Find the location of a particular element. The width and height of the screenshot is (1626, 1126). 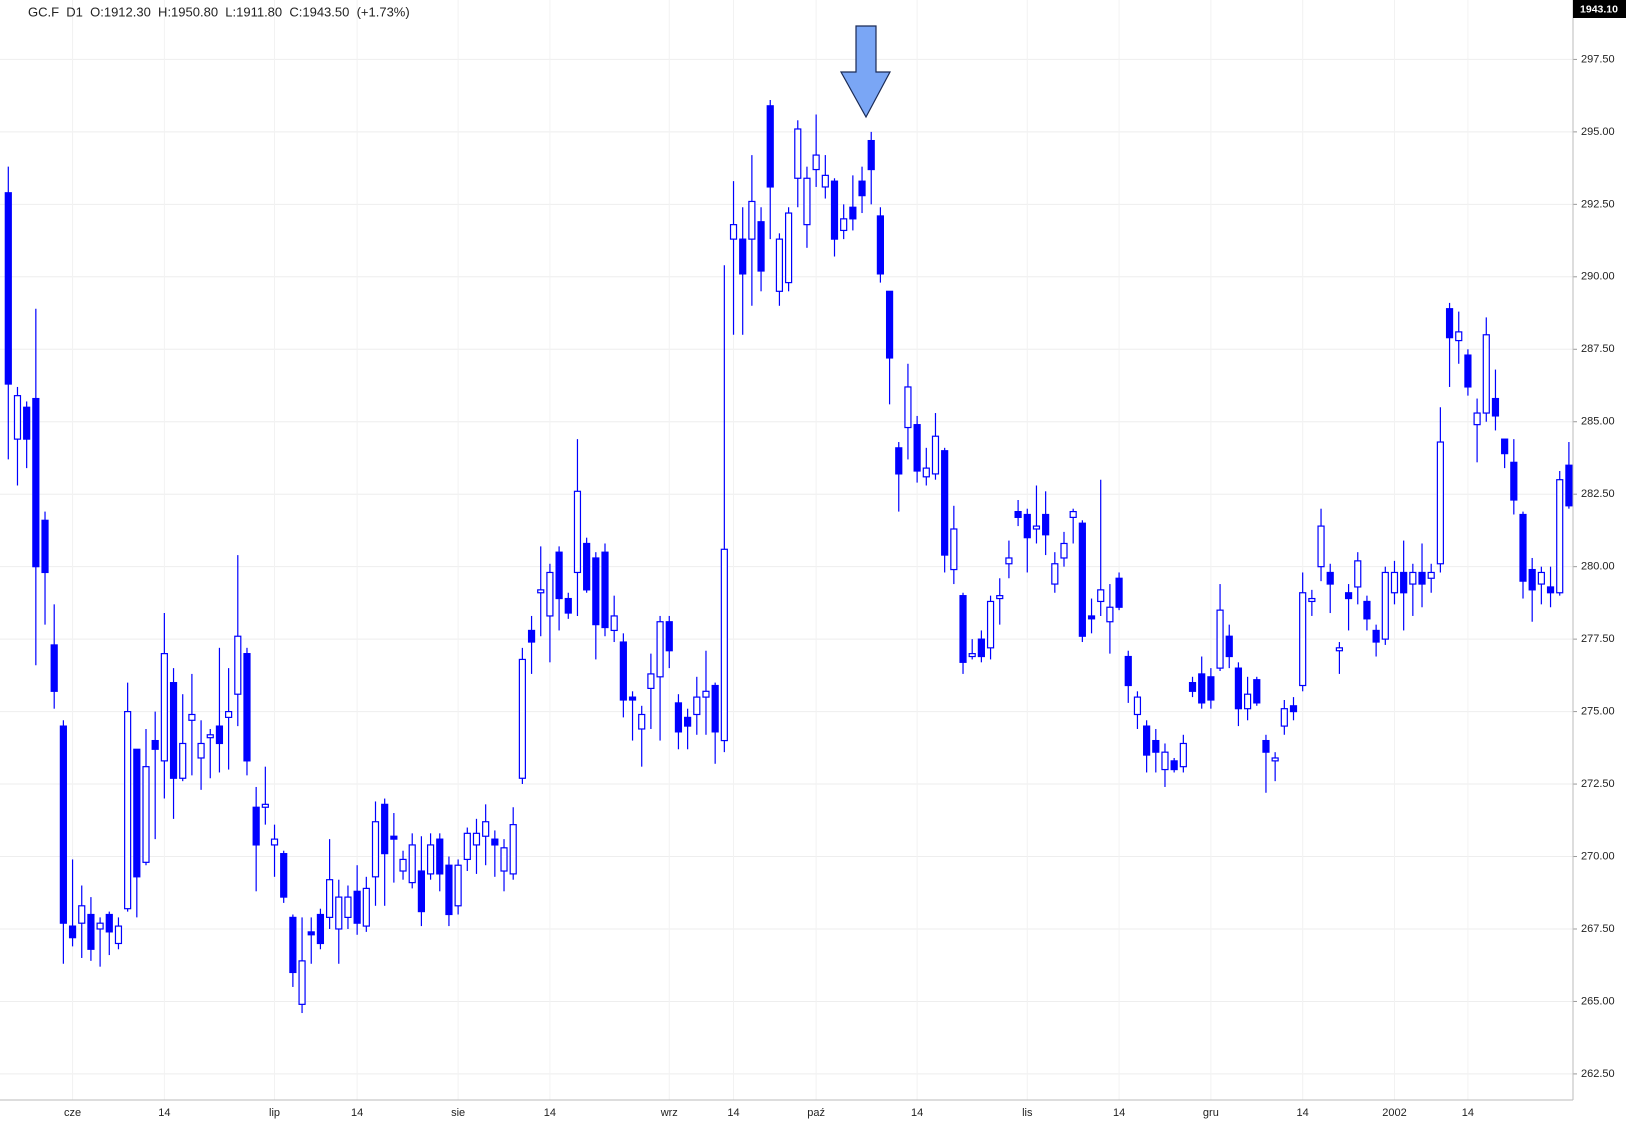

y-tick-label: 290.00 is located at coordinates (1598, 277).